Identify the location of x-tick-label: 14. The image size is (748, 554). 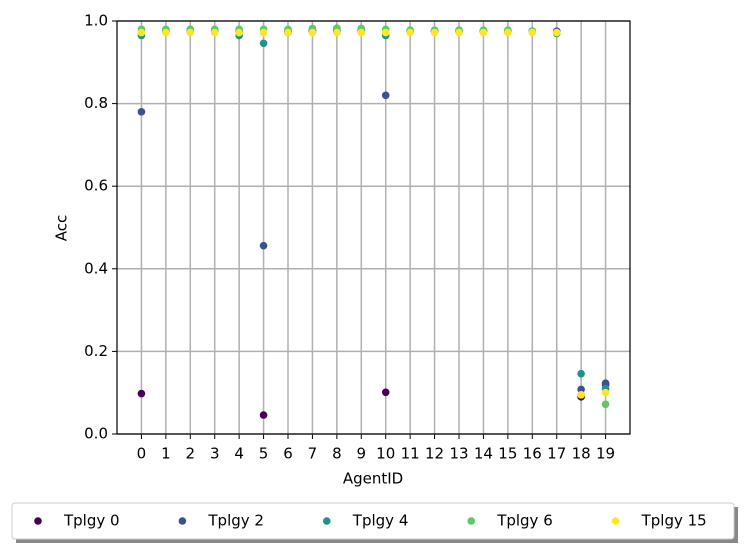
(483, 454).